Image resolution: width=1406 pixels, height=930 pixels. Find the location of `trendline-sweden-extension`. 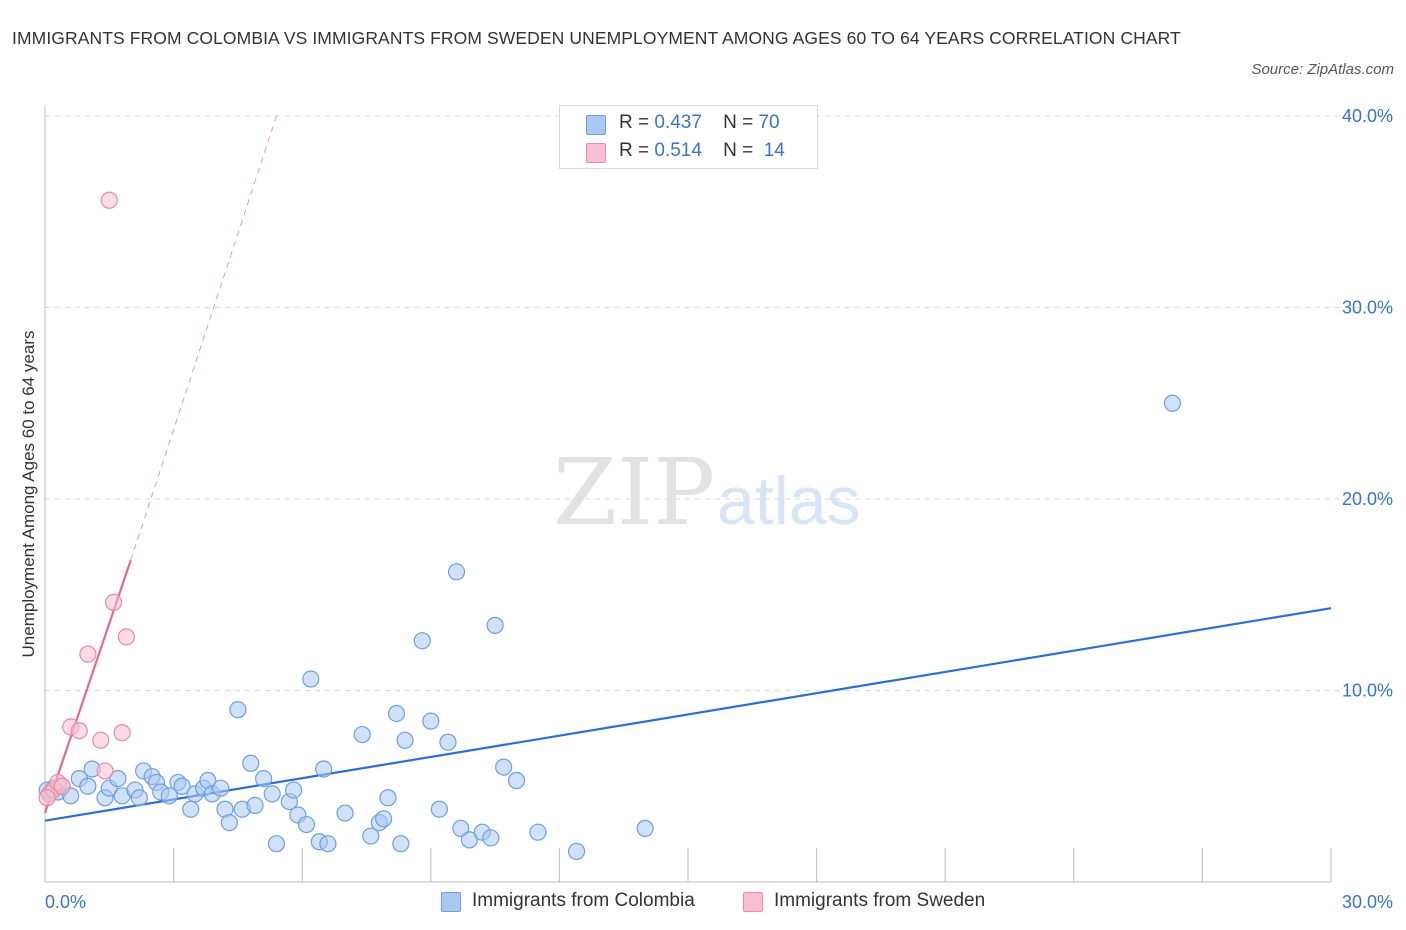

trendline-sweden-extension is located at coordinates (203, 338).